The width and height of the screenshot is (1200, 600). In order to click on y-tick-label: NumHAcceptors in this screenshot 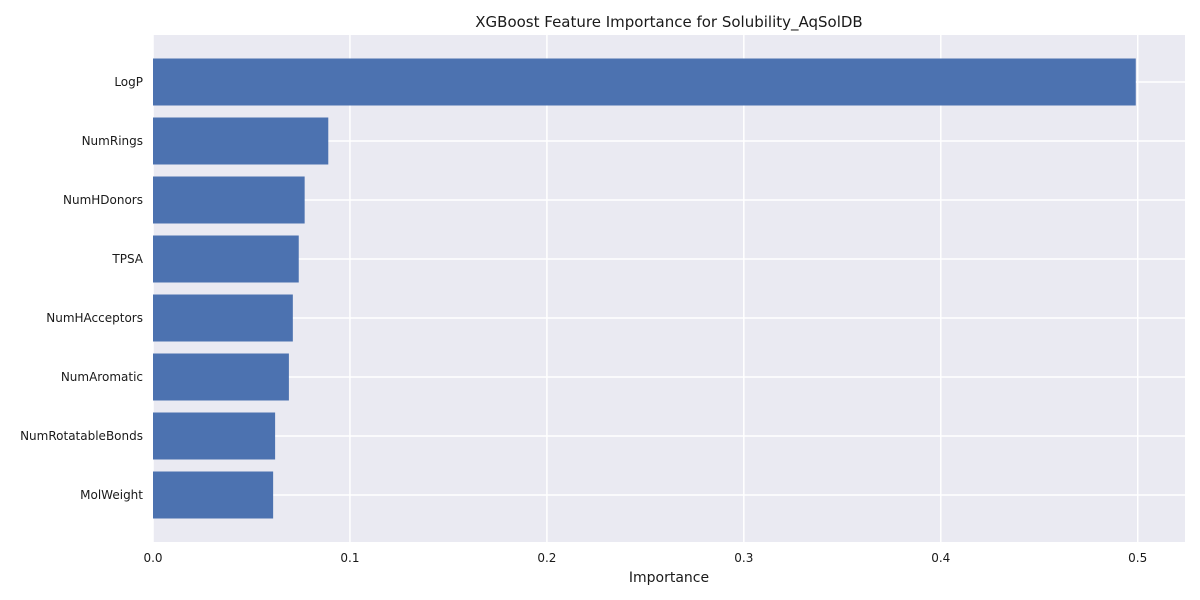, I will do `click(94, 318)`.